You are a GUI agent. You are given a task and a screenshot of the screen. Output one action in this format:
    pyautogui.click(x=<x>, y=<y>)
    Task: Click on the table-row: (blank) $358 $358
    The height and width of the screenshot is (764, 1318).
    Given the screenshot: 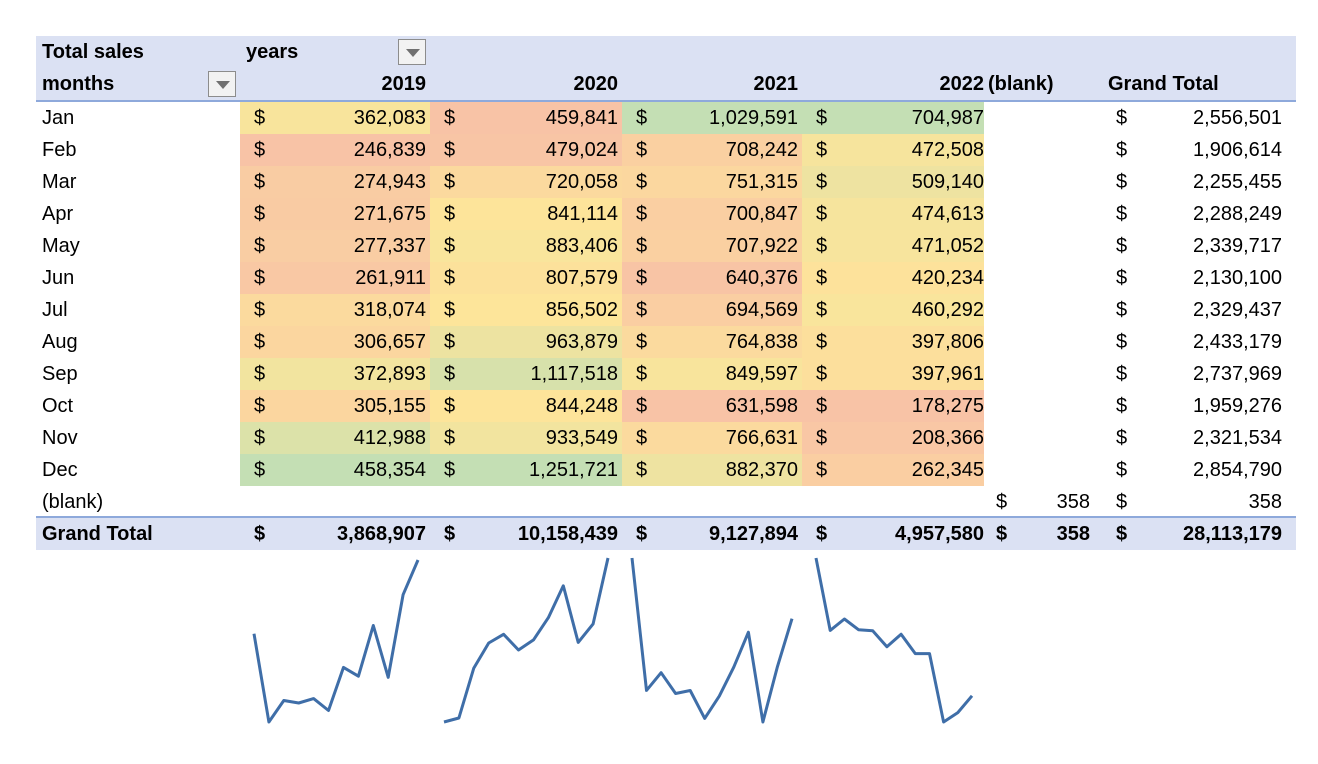 What is the action you would take?
    pyautogui.click(x=666, y=502)
    